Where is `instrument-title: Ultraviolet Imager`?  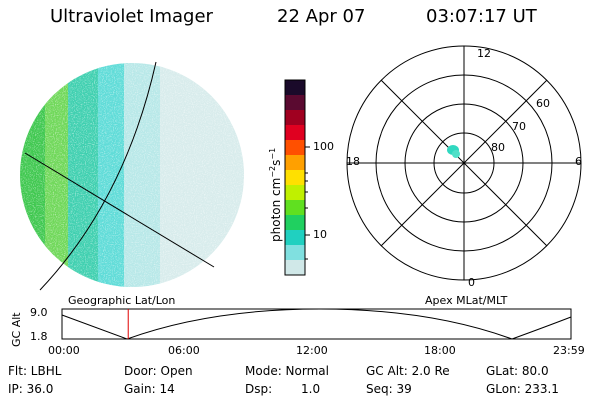 instrument-title: Ultraviolet Imager is located at coordinates (131, 16).